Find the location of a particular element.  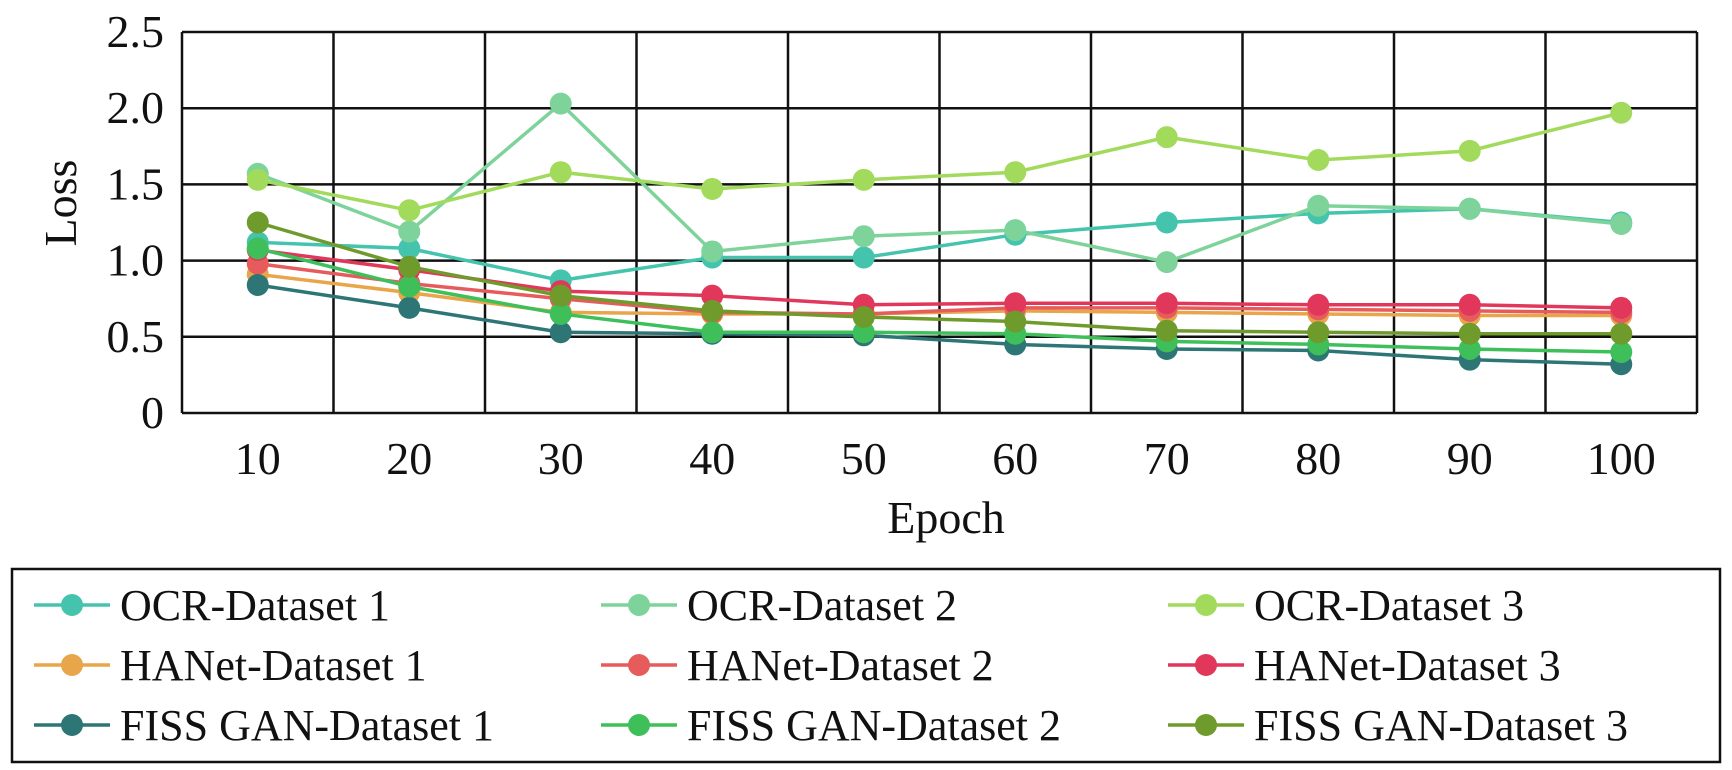

x-tick-label: 20 is located at coordinates (409, 458).